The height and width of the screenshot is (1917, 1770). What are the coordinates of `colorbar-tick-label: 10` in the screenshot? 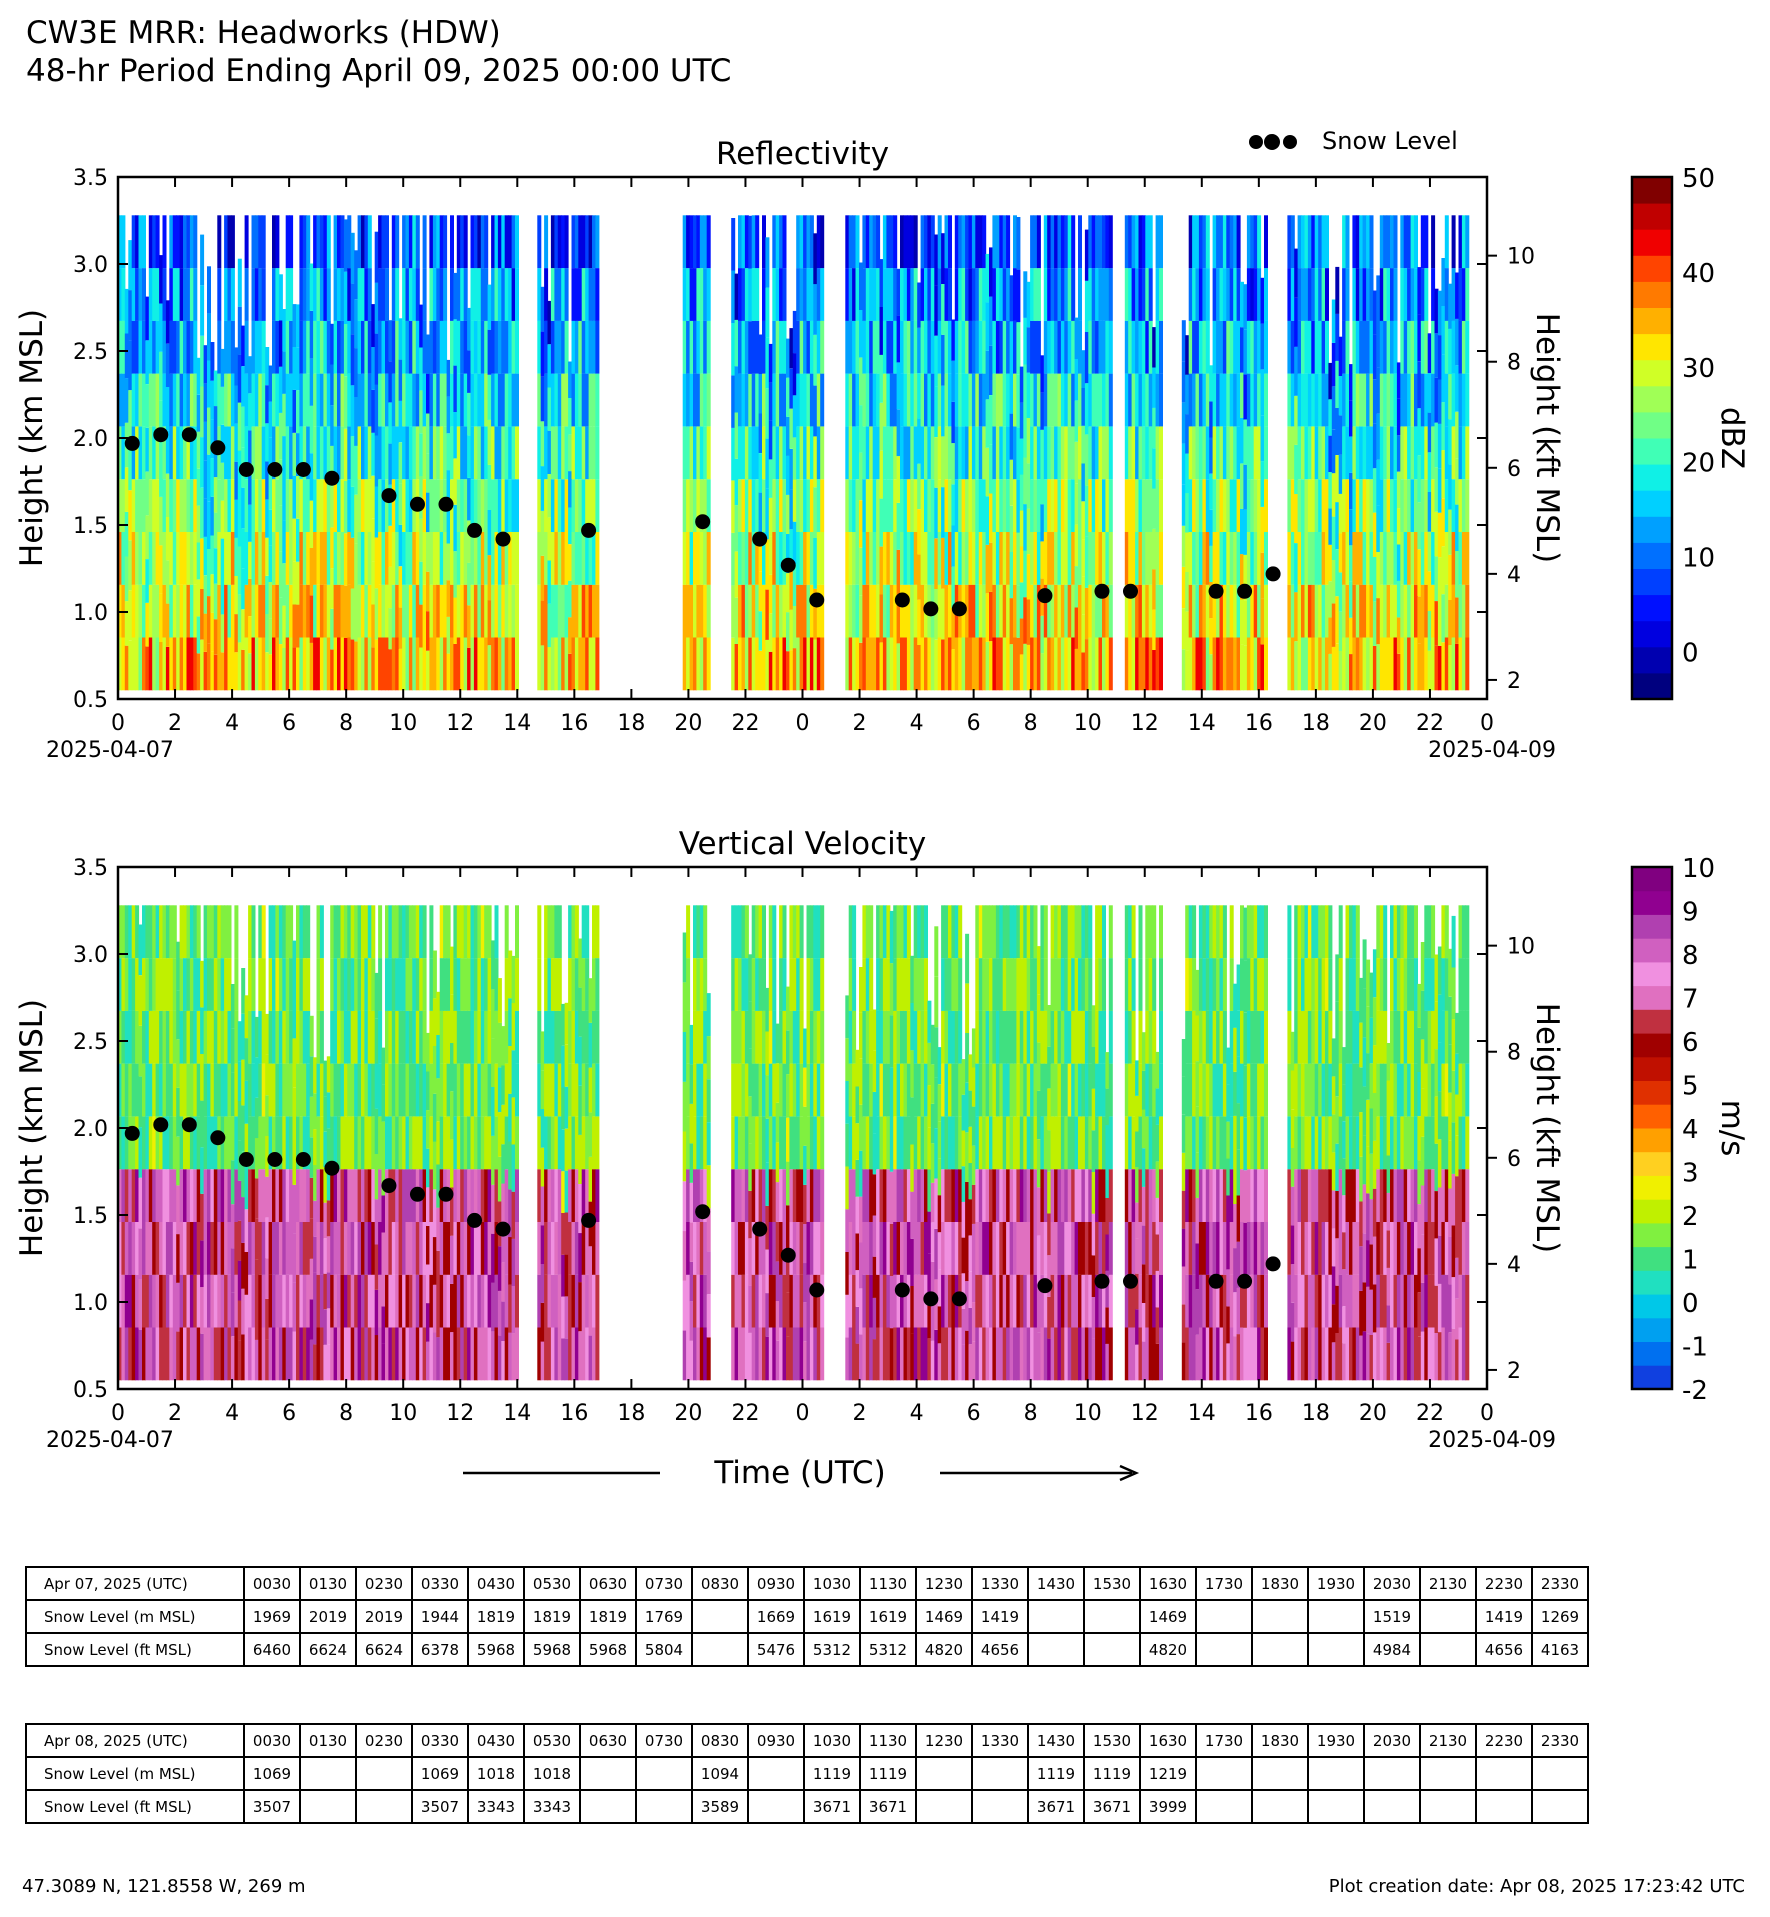 It's located at (1698, 559).